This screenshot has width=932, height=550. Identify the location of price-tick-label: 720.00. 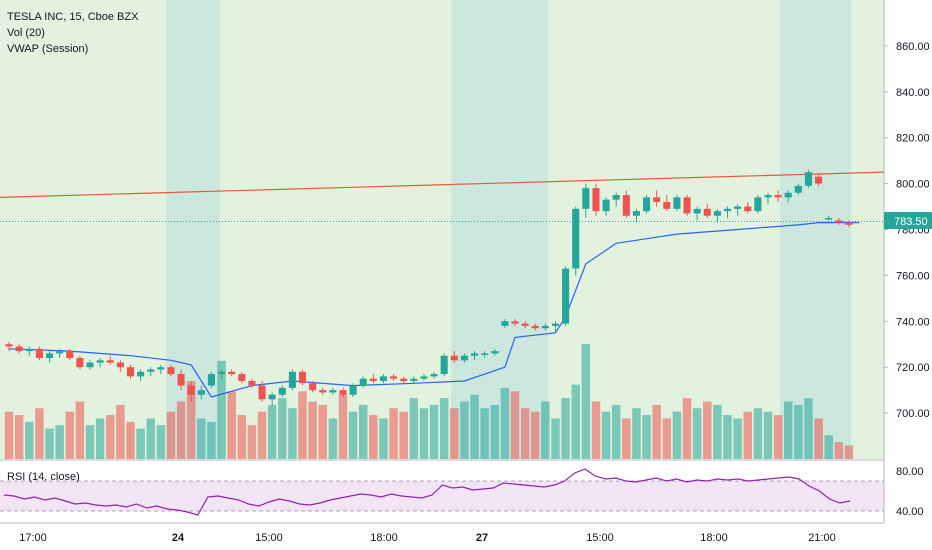
(913, 368).